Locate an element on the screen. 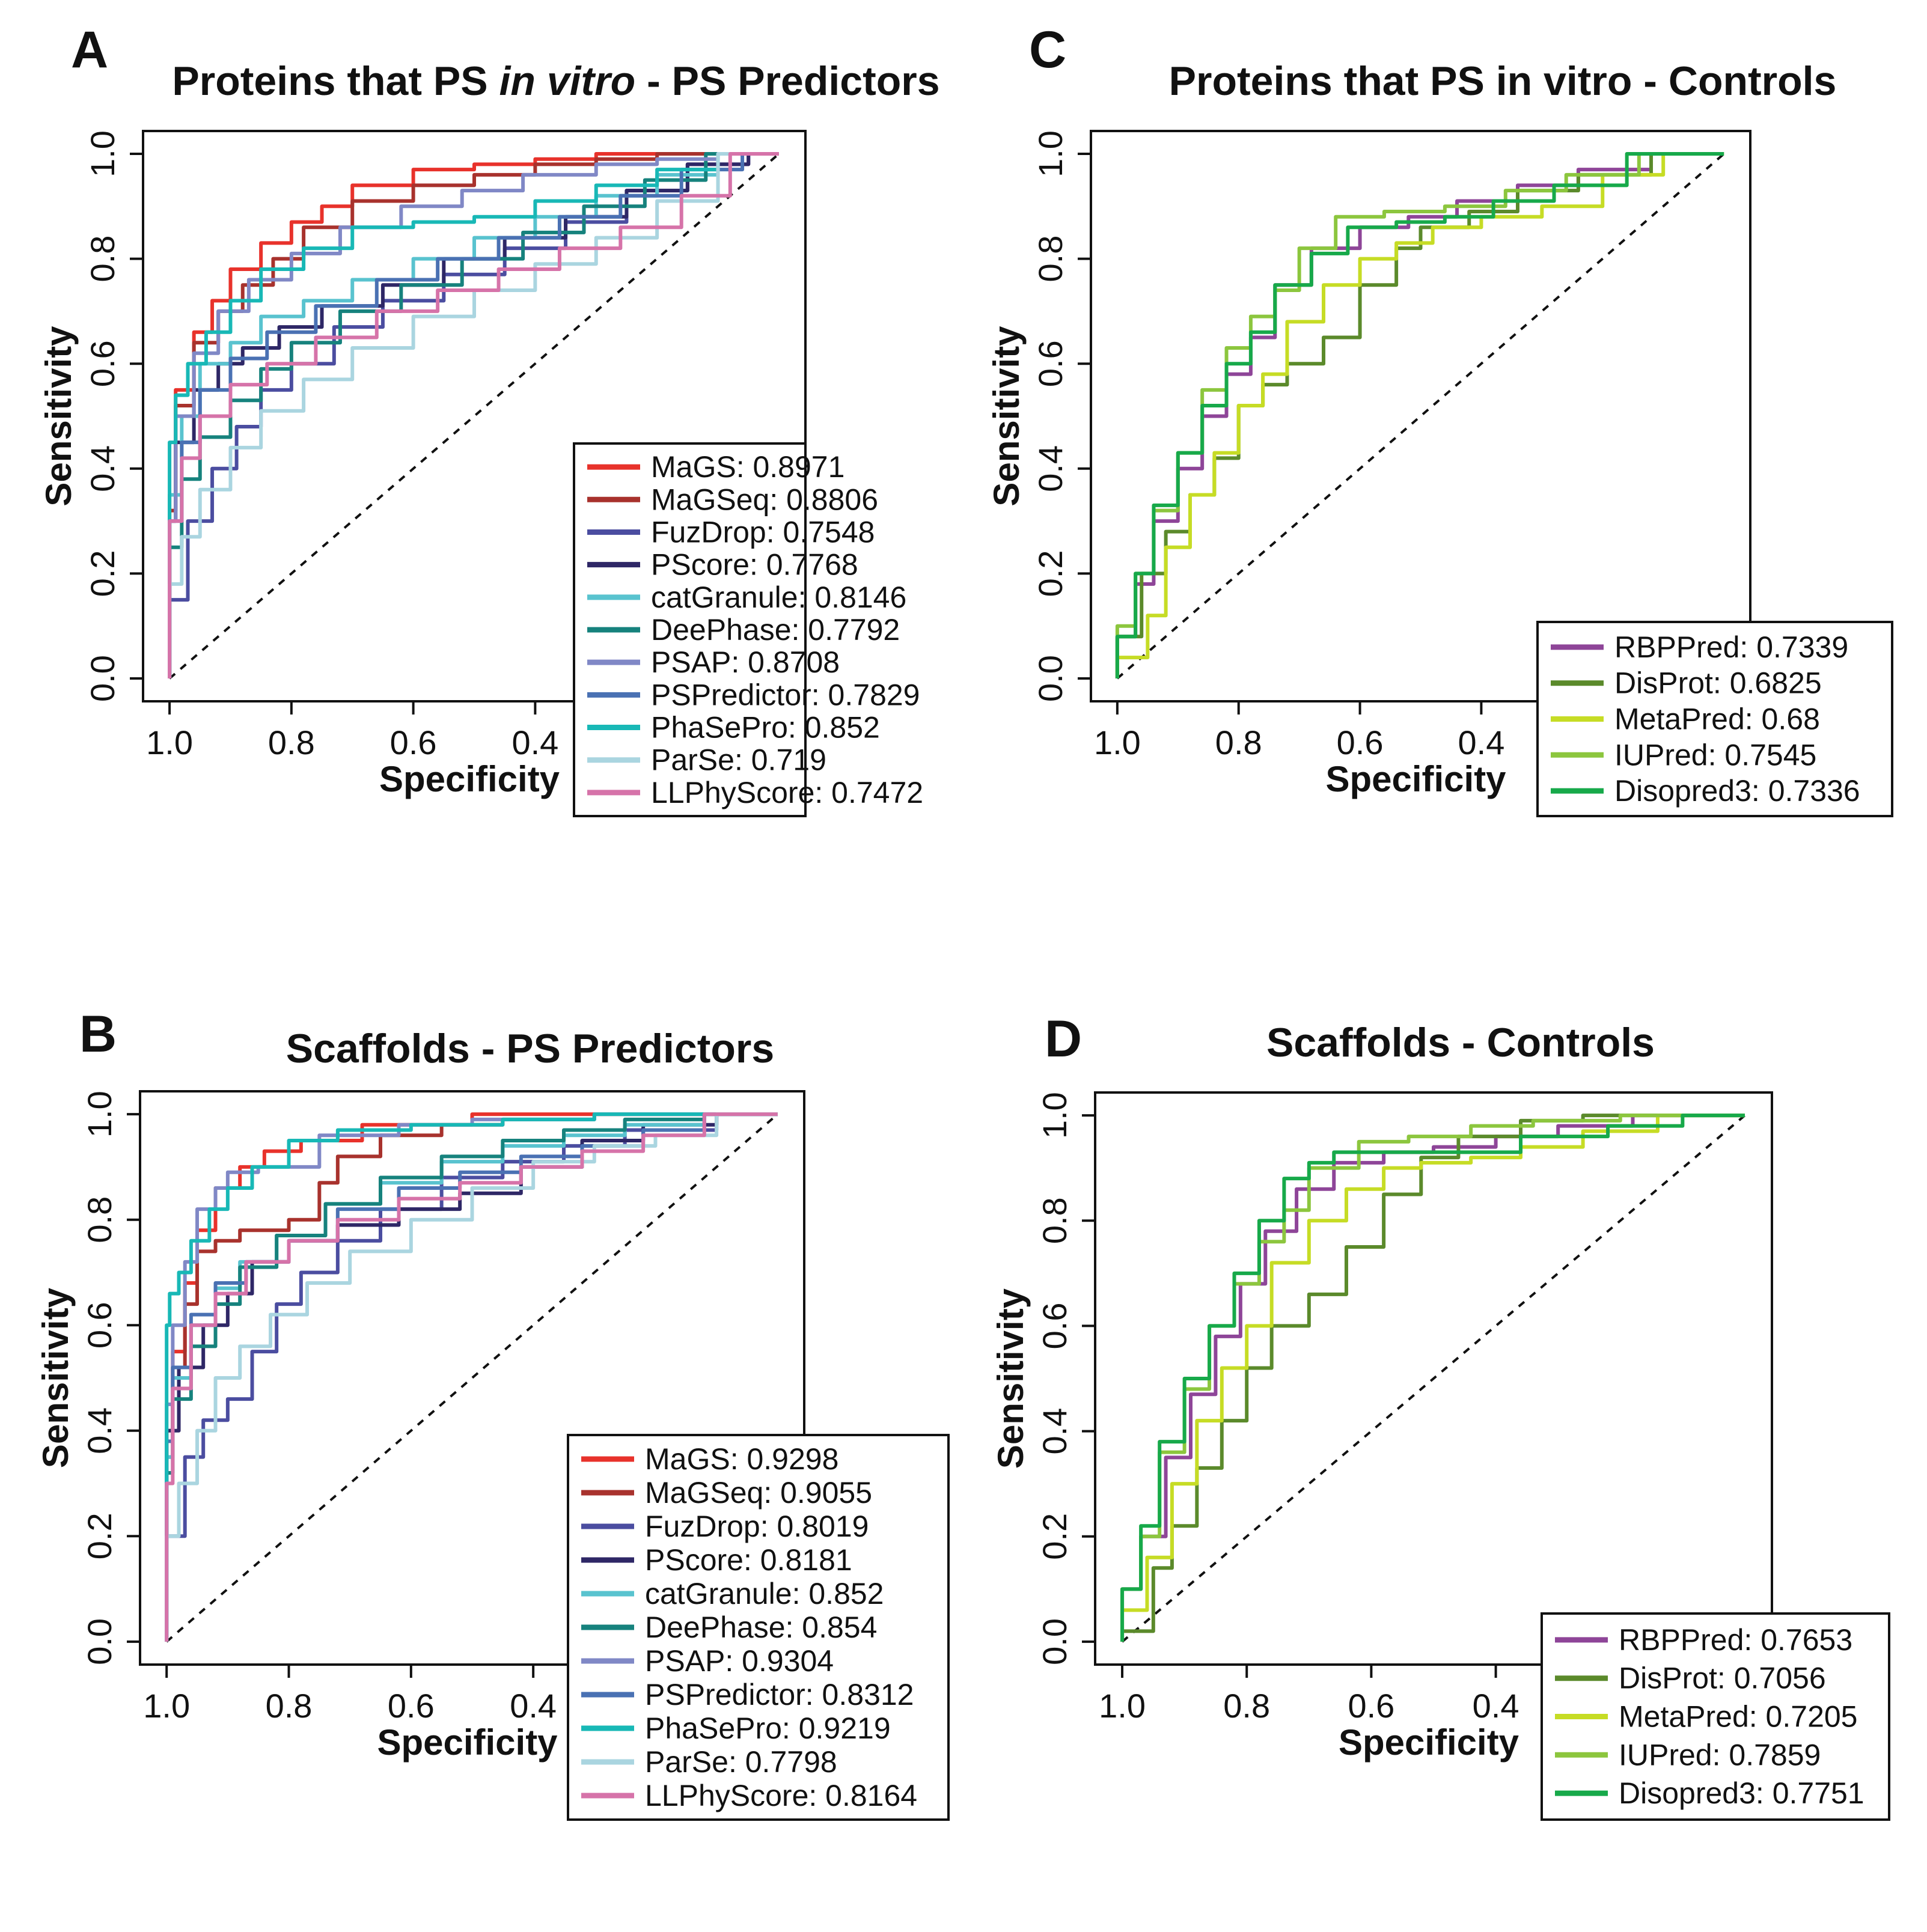  legend-label-mags: MaGS: 0.8971 is located at coordinates (748, 467).